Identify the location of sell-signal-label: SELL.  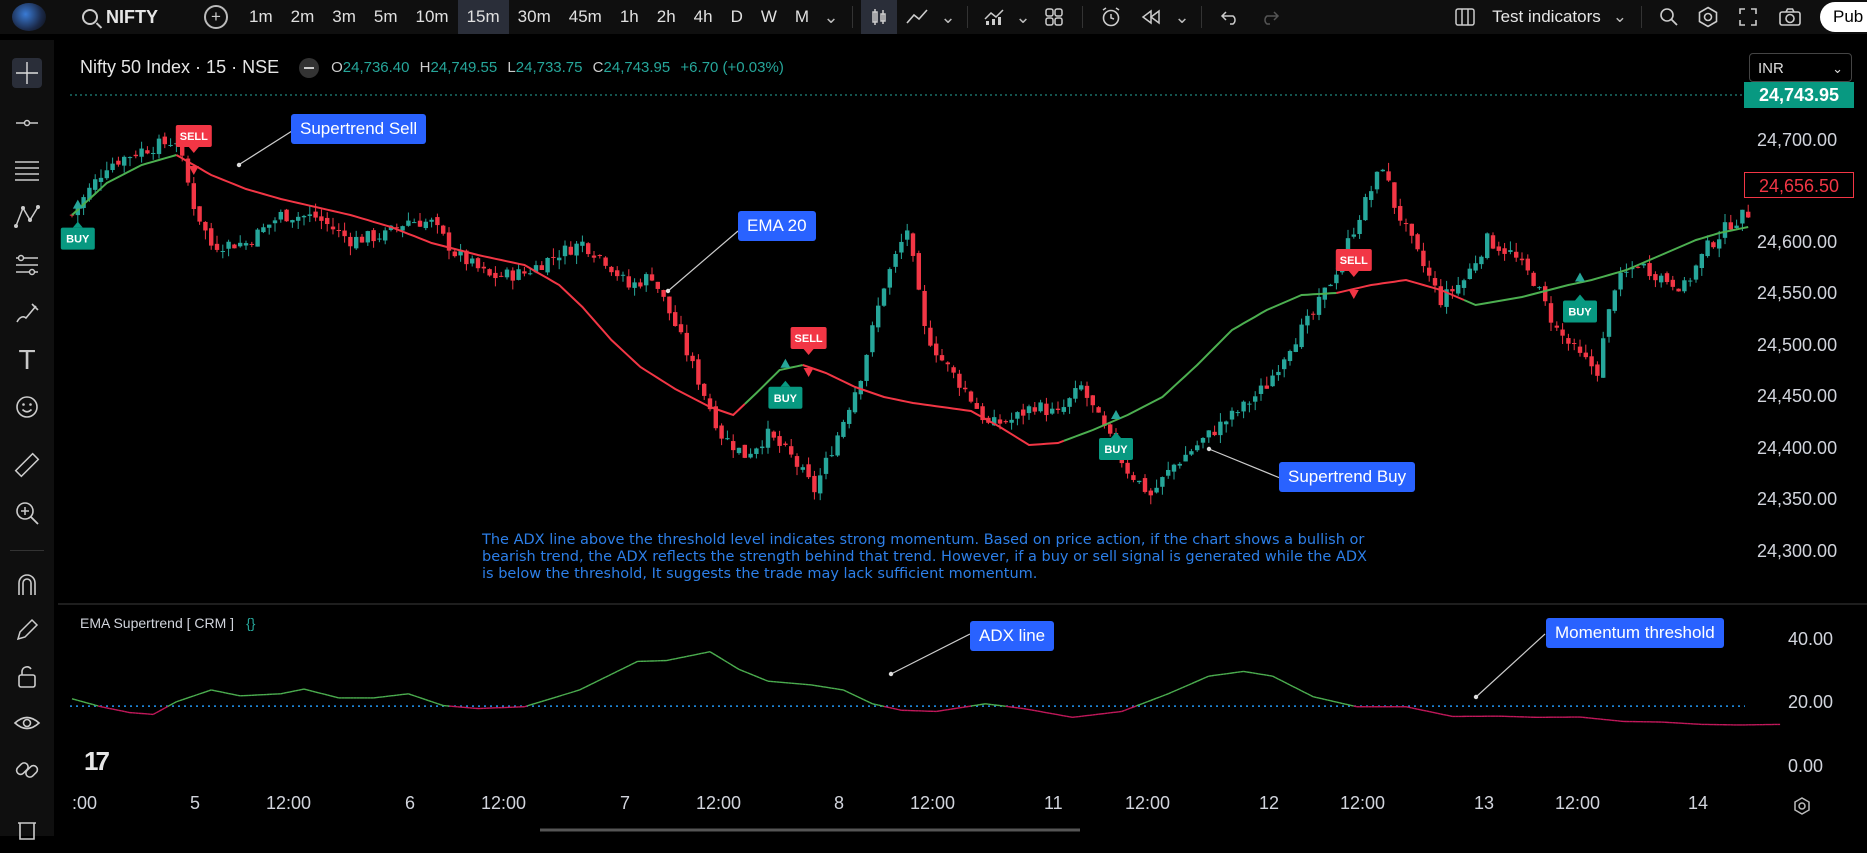
(1354, 261).